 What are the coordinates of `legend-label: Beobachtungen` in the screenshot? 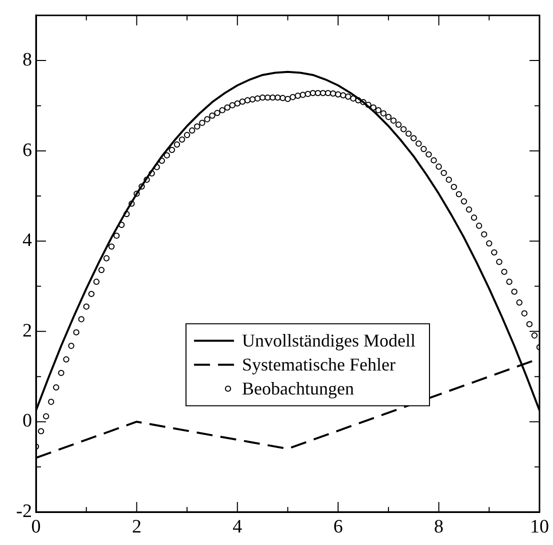 It's located at (298, 388).